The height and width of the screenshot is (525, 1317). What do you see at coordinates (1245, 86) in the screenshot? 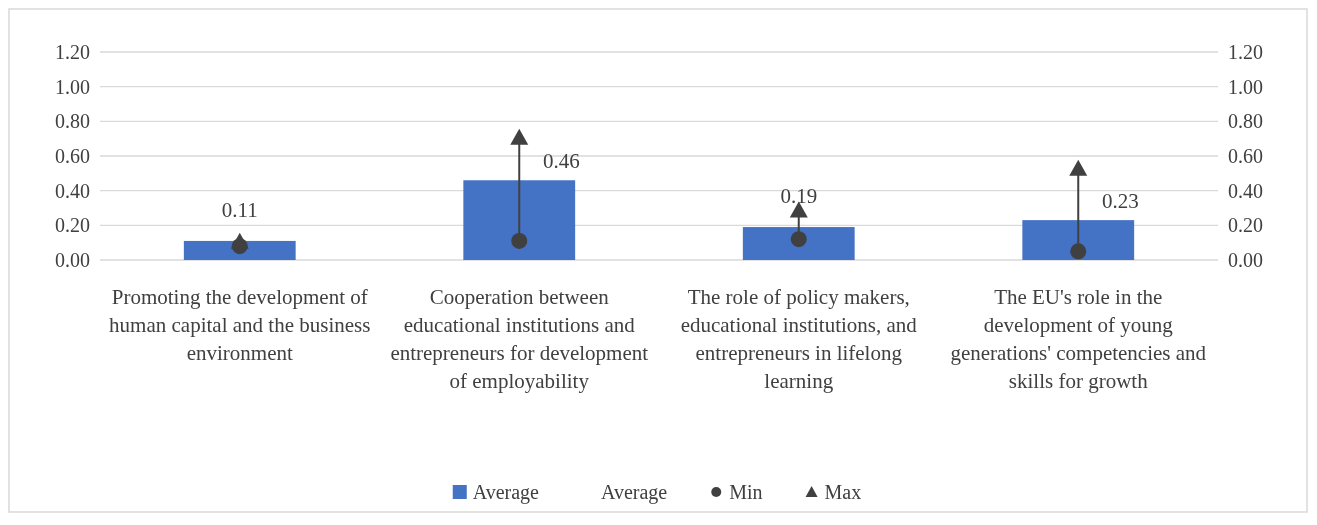
I see `y2-tick-label: 1.00` at bounding box center [1245, 86].